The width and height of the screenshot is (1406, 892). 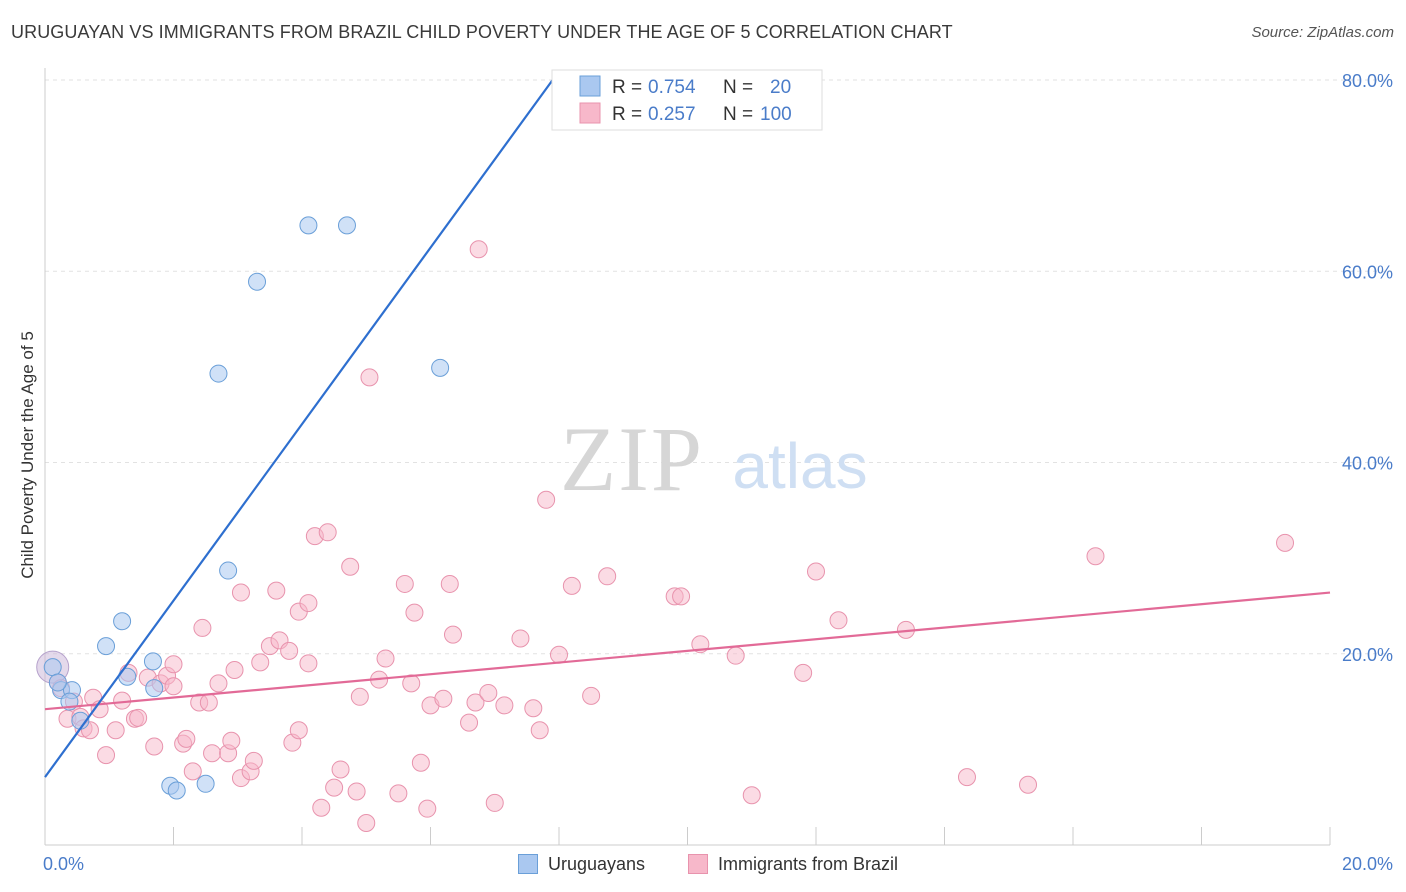 What do you see at coordinates (63, 864) in the screenshot?
I see `x-tick-label: 0.0%` at bounding box center [63, 864].